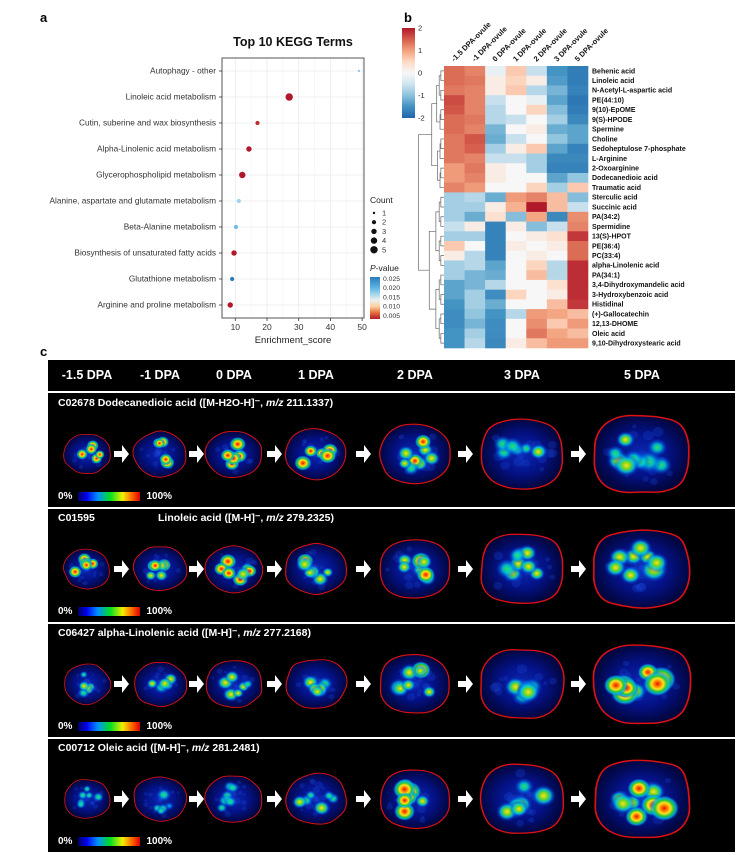  What do you see at coordinates (421, 95) in the screenshot?
I see `colorbar-tick-label: -1` at bounding box center [421, 95].